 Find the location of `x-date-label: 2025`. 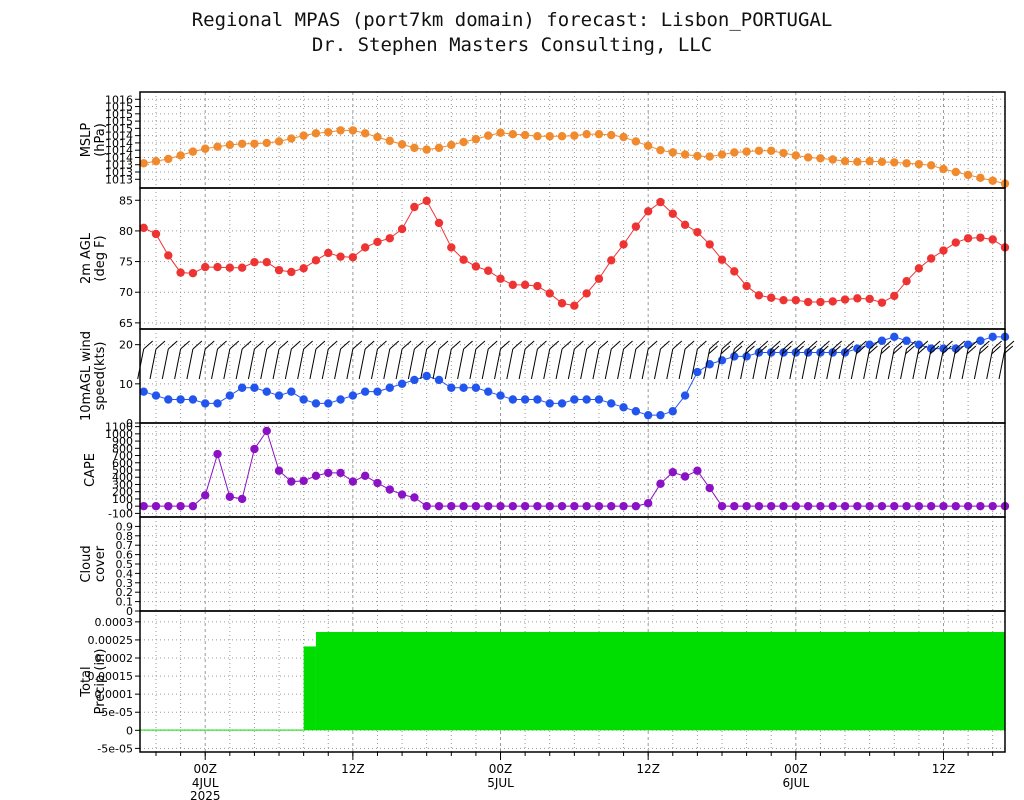

x-date-label: 2025 is located at coordinates (205, 794).